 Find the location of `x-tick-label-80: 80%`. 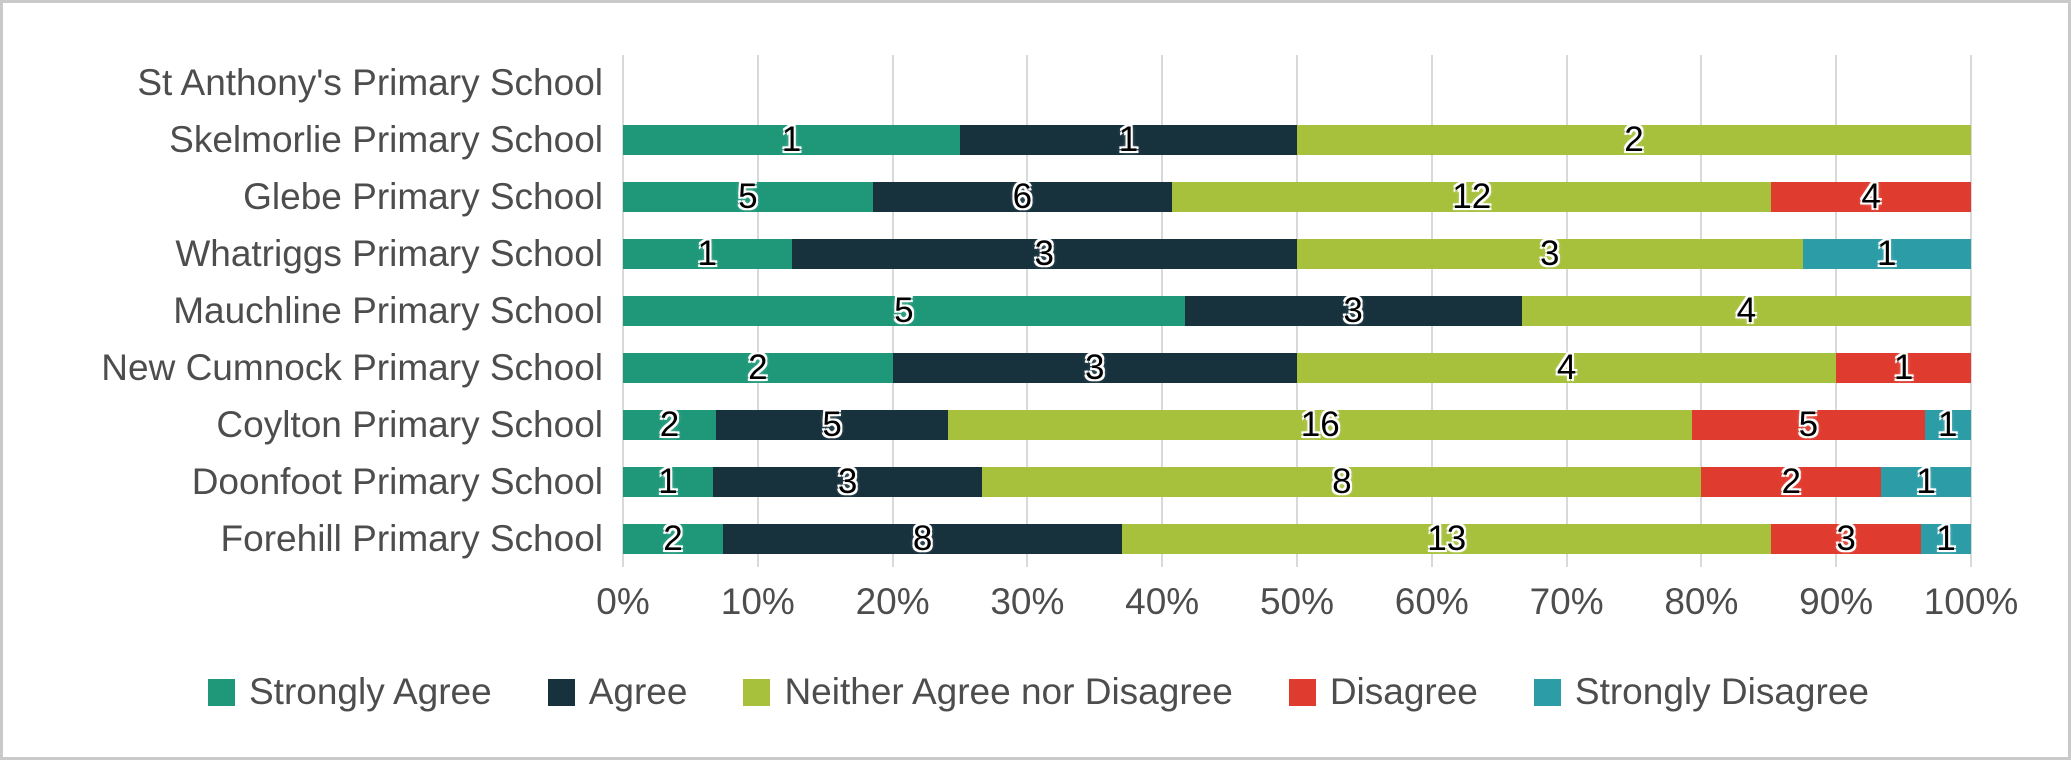

x-tick-label-80: 80% is located at coordinates (1701, 601).